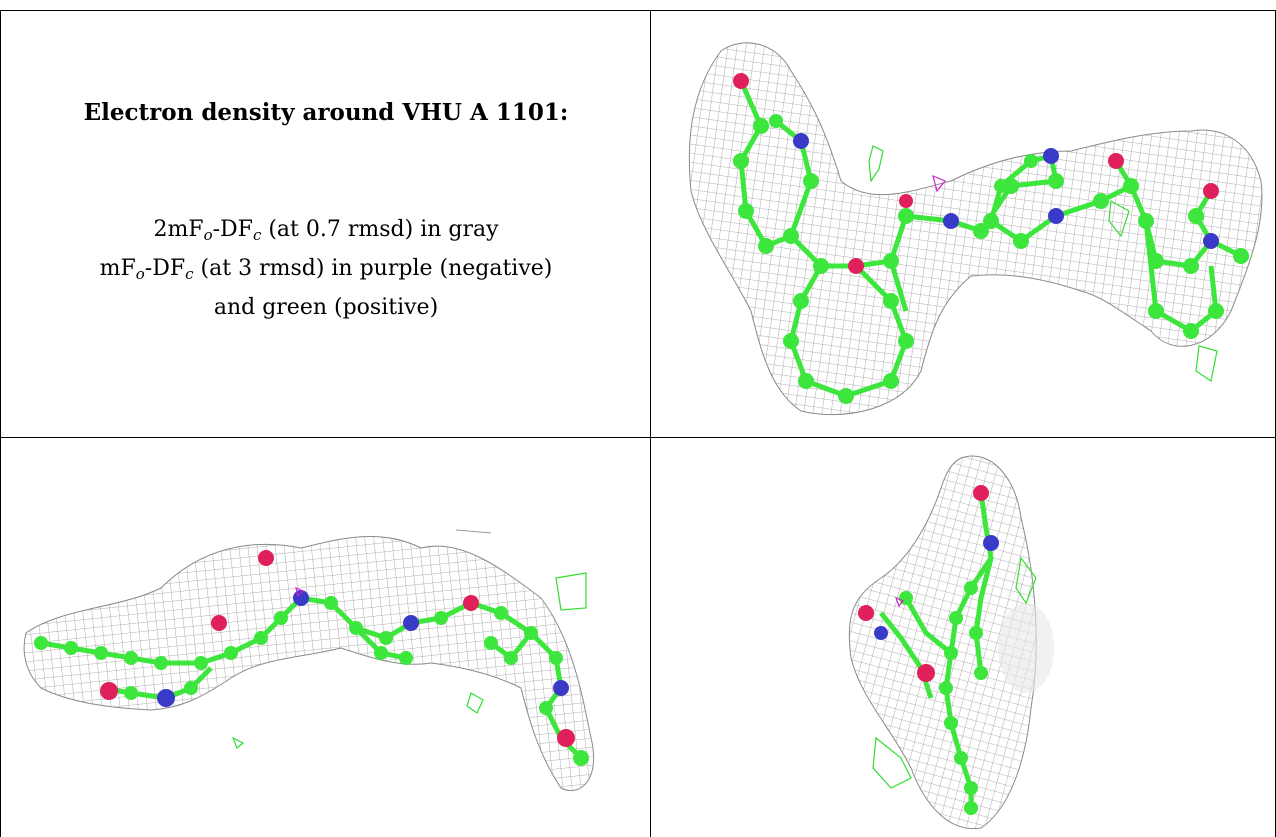  Describe the element at coordinates (380, 229) in the screenshot. I see `legend-text: (at 0.7 rmsd) in gray` at that location.